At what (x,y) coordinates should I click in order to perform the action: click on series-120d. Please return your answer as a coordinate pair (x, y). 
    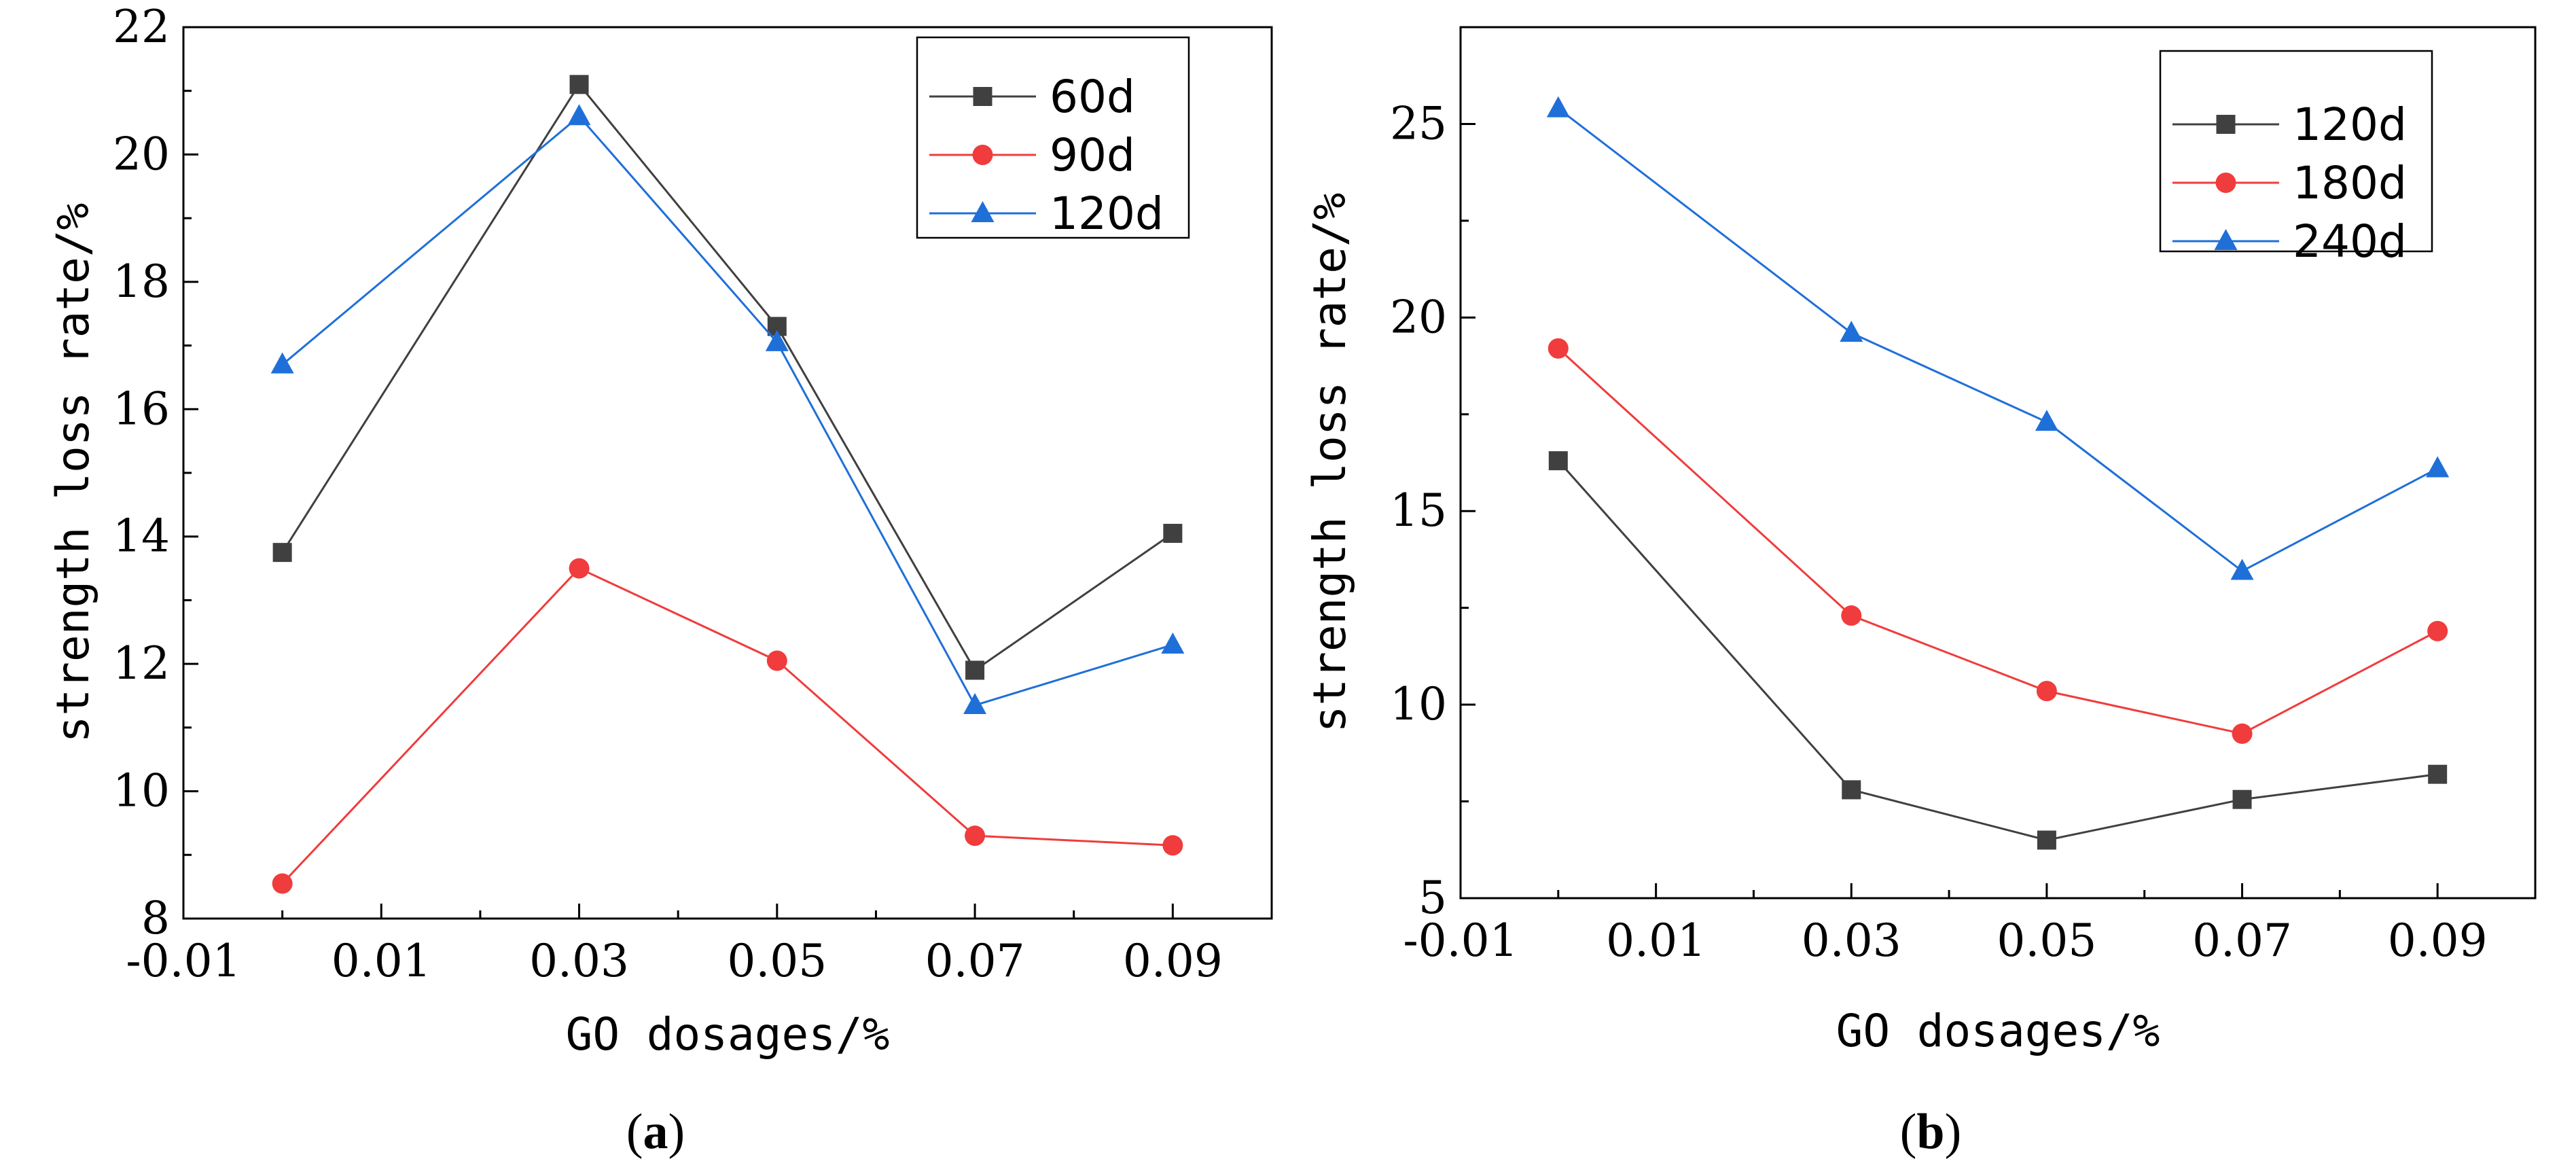
    Looking at the image, I should click on (1998, 650).